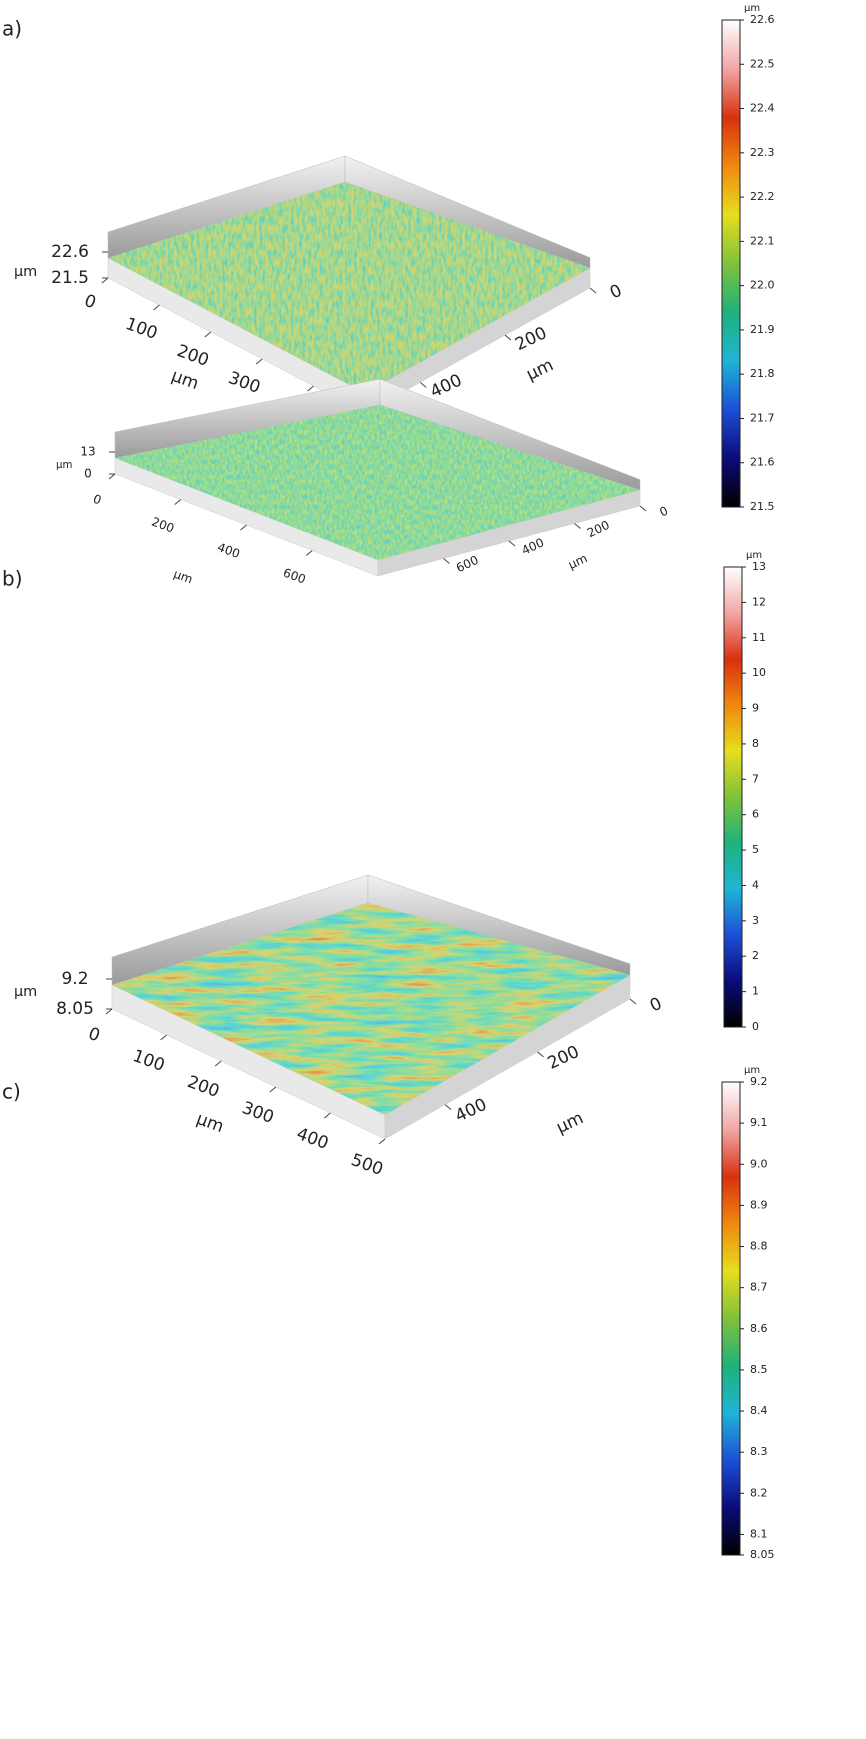  Describe the element at coordinates (755, 849) in the screenshot. I see `colorbar-tick-label: 5` at that location.